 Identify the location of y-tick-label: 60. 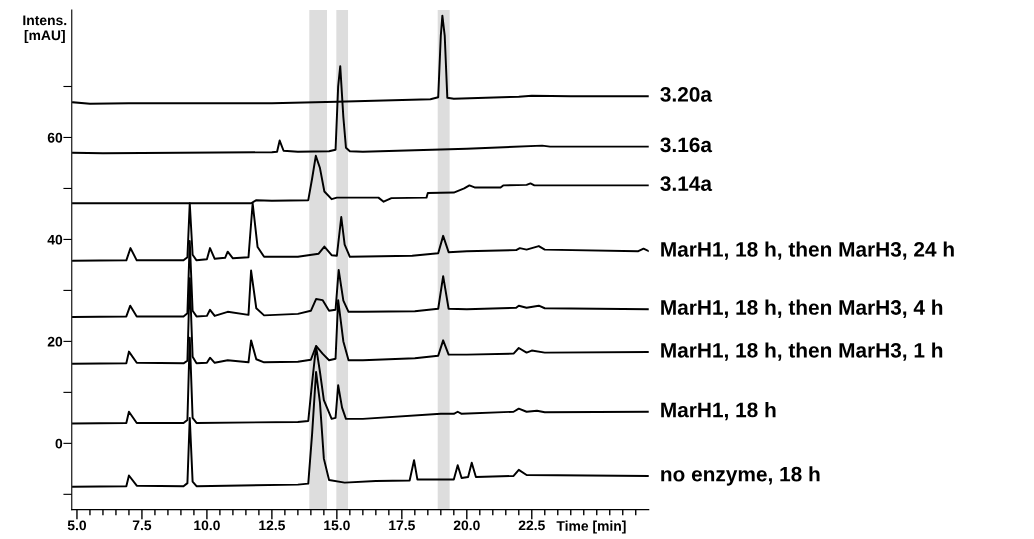
(55, 137).